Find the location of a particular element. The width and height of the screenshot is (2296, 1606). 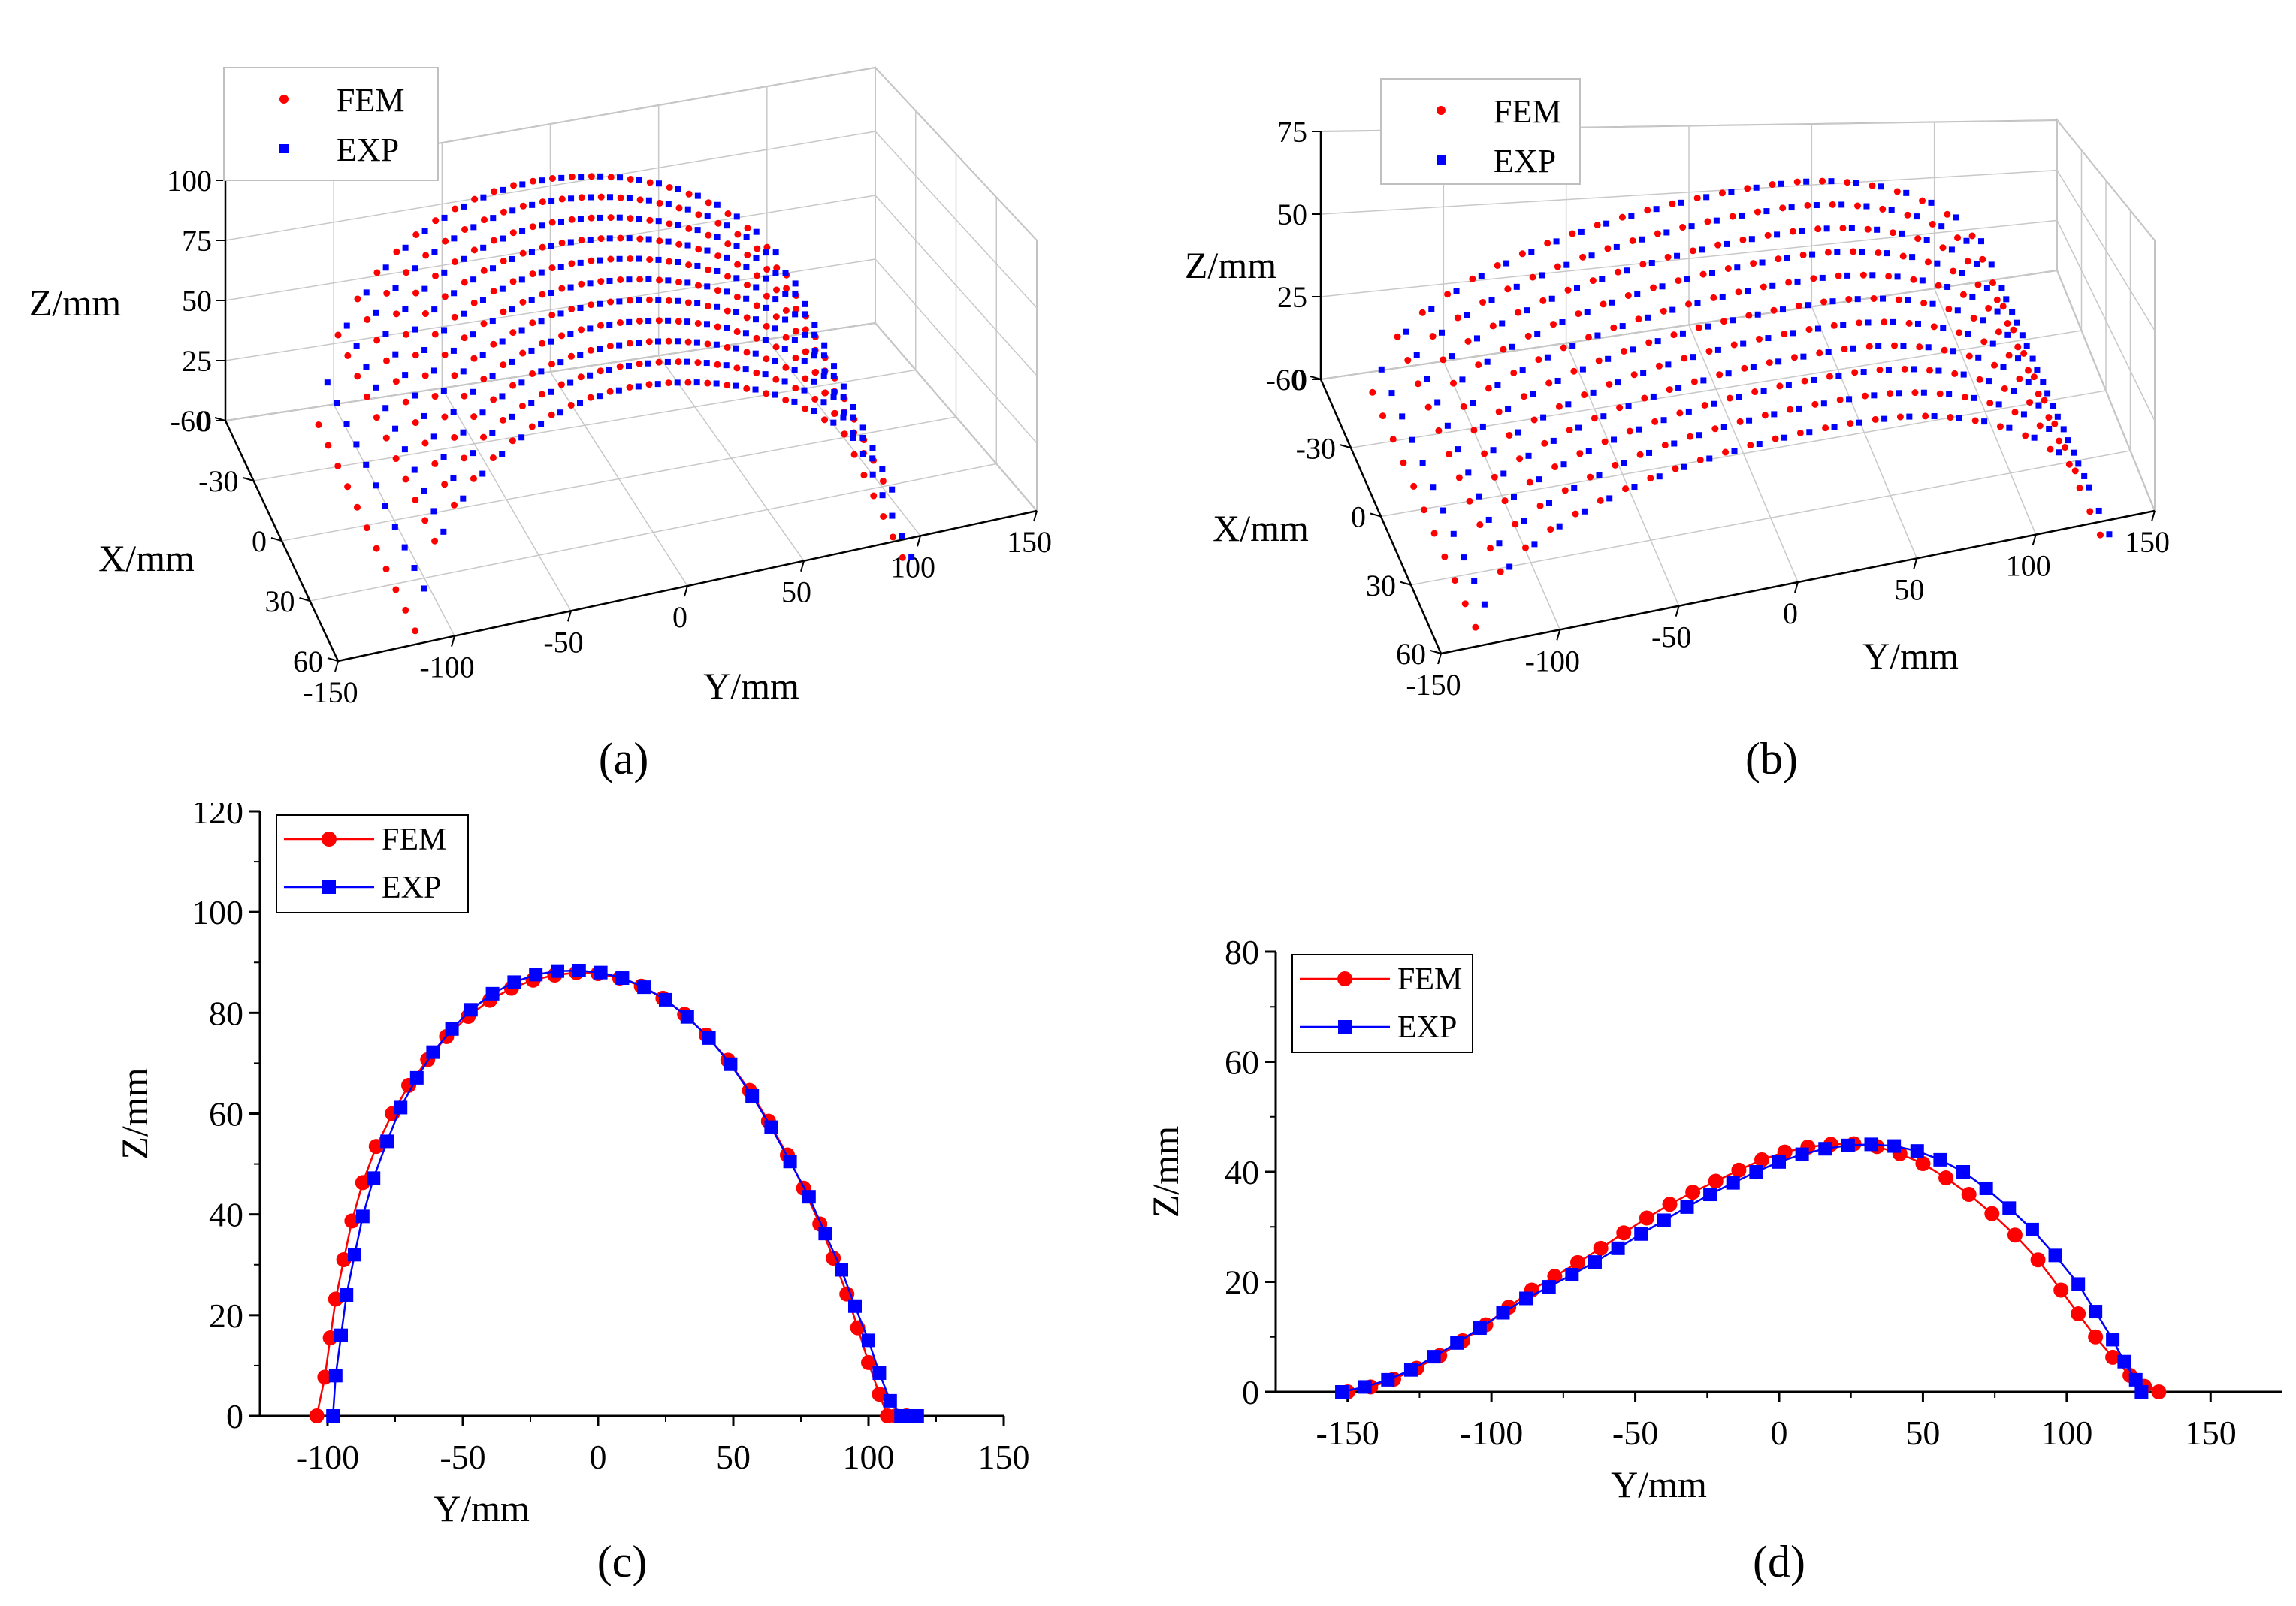

x-tick-label: -50 is located at coordinates (462, 1457).